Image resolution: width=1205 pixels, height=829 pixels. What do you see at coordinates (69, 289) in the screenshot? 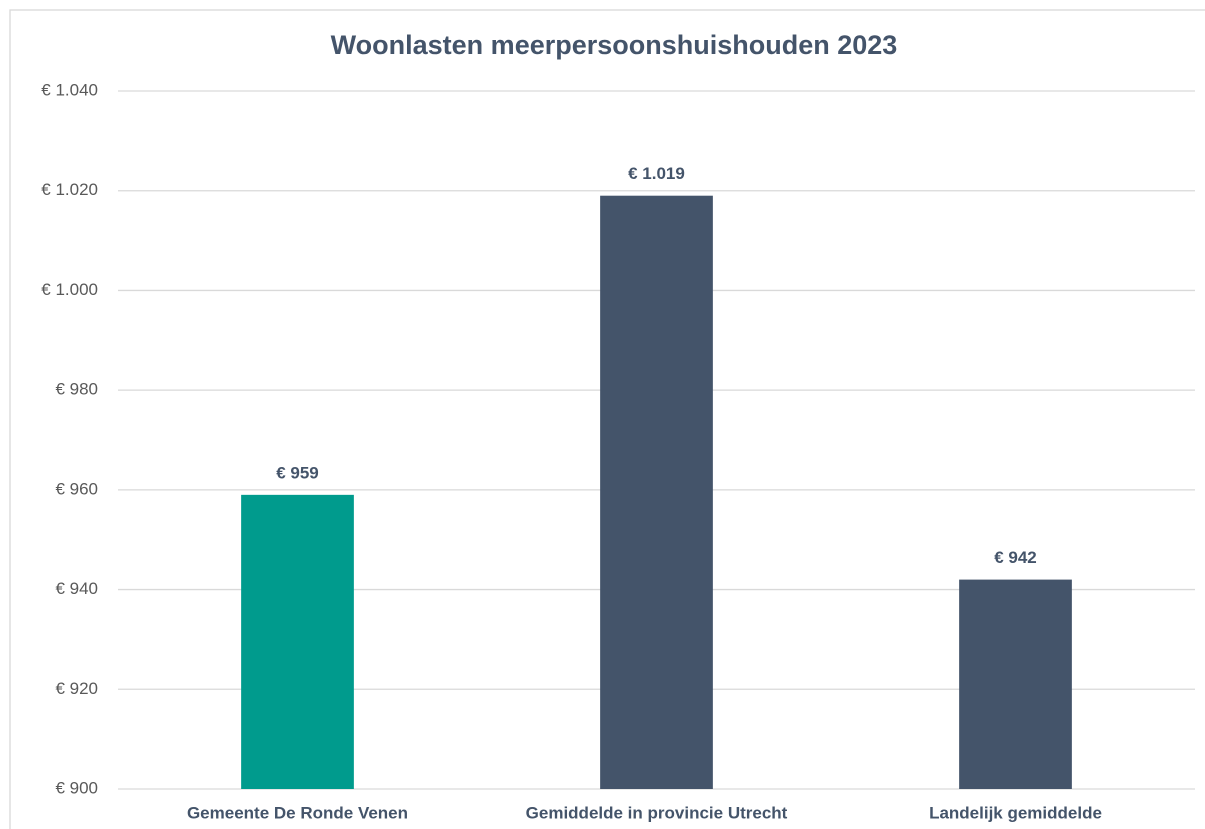
I see `y-tick-label: € 1.000` at bounding box center [69, 289].